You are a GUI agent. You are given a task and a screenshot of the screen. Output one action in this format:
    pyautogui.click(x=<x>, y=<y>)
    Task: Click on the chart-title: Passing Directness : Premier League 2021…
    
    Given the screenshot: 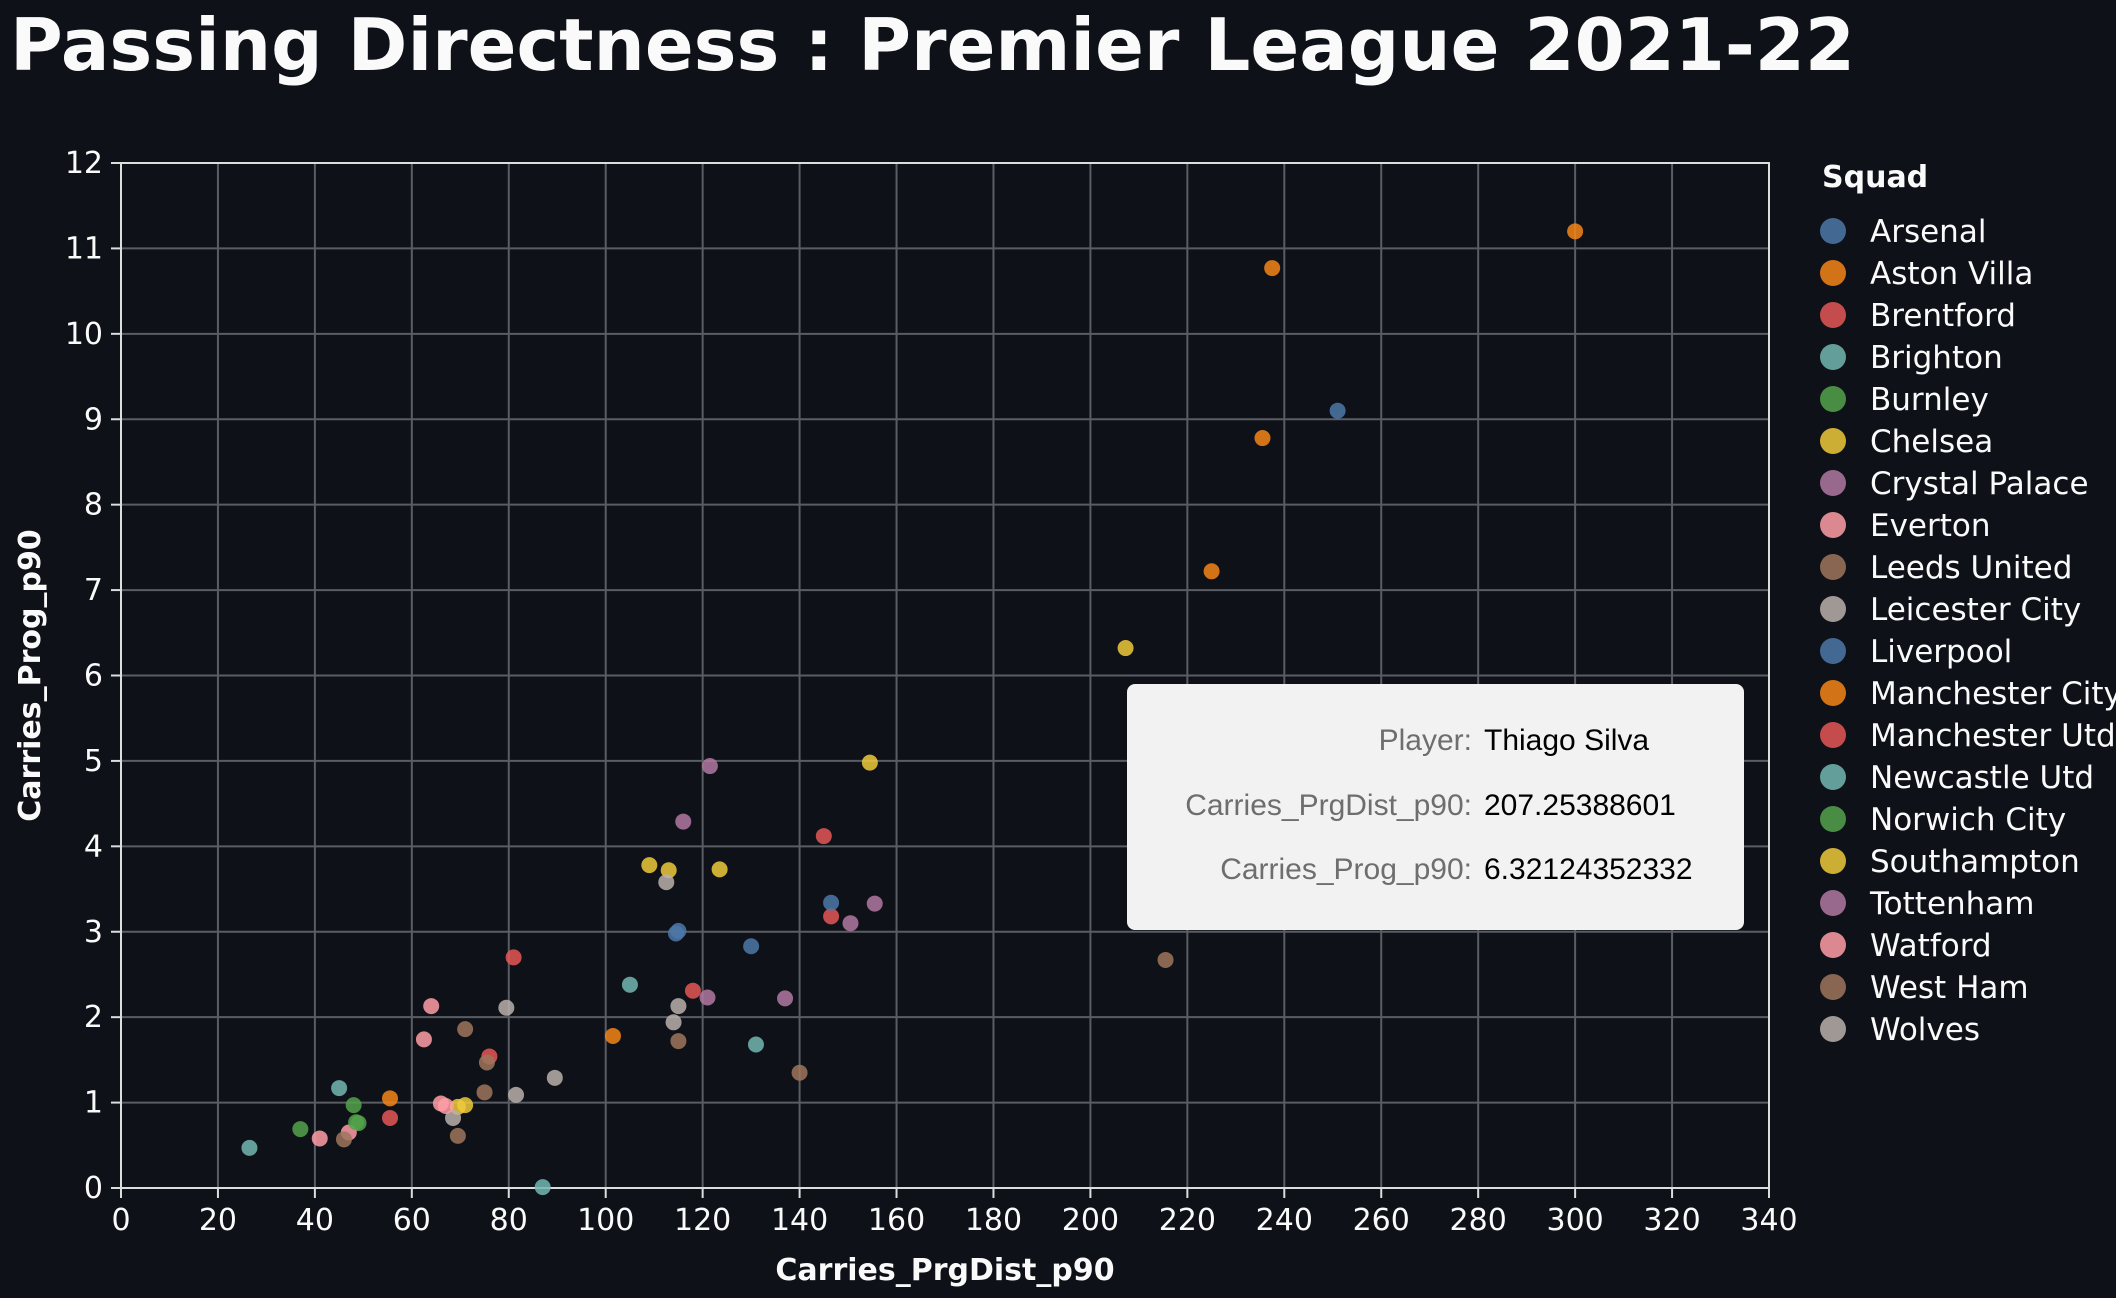 What is the action you would take?
    pyautogui.click(x=932, y=45)
    